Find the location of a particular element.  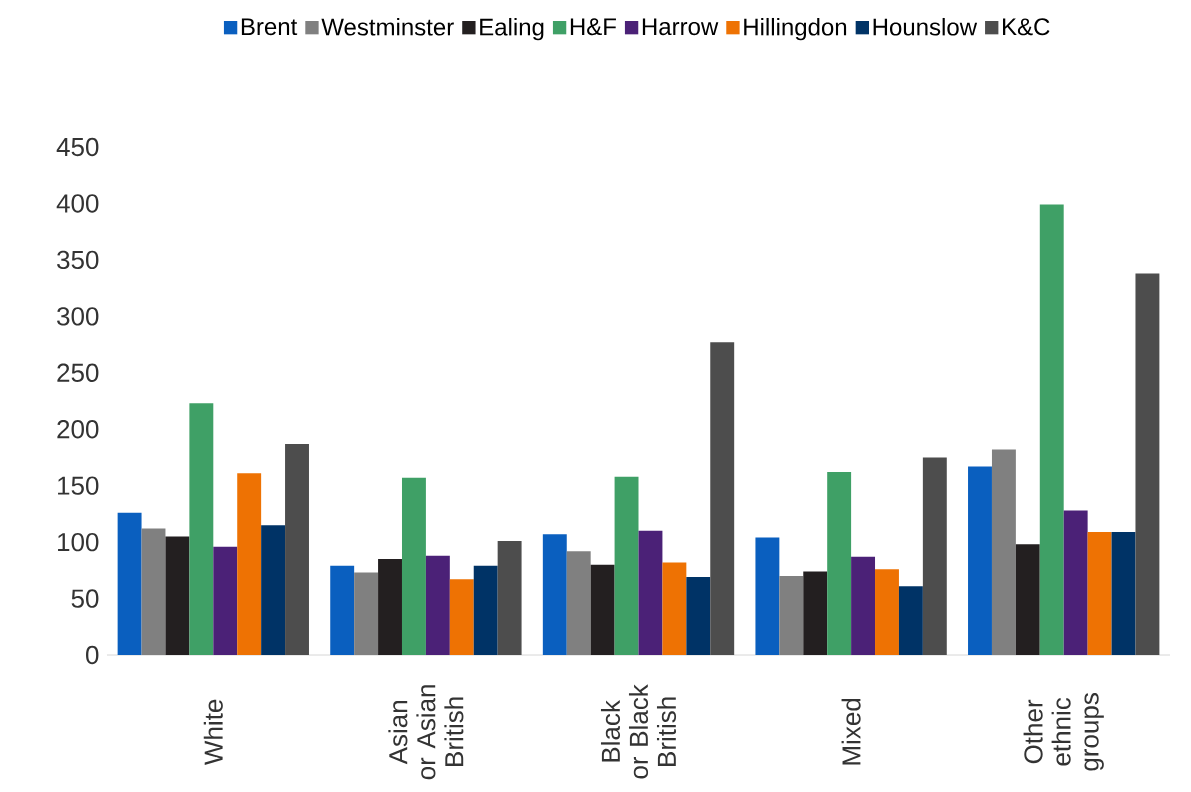

x-tick-label: White is located at coordinates (213, 732).